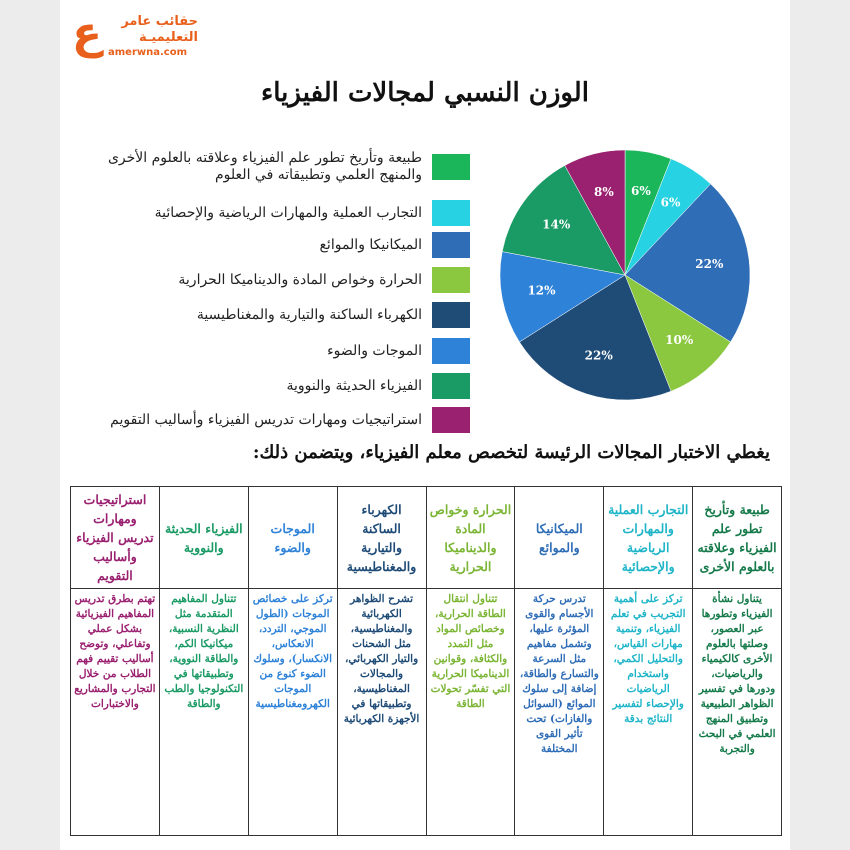  Describe the element at coordinates (168, 37) in the screenshot. I see `logo-text: التعليميـة` at that location.